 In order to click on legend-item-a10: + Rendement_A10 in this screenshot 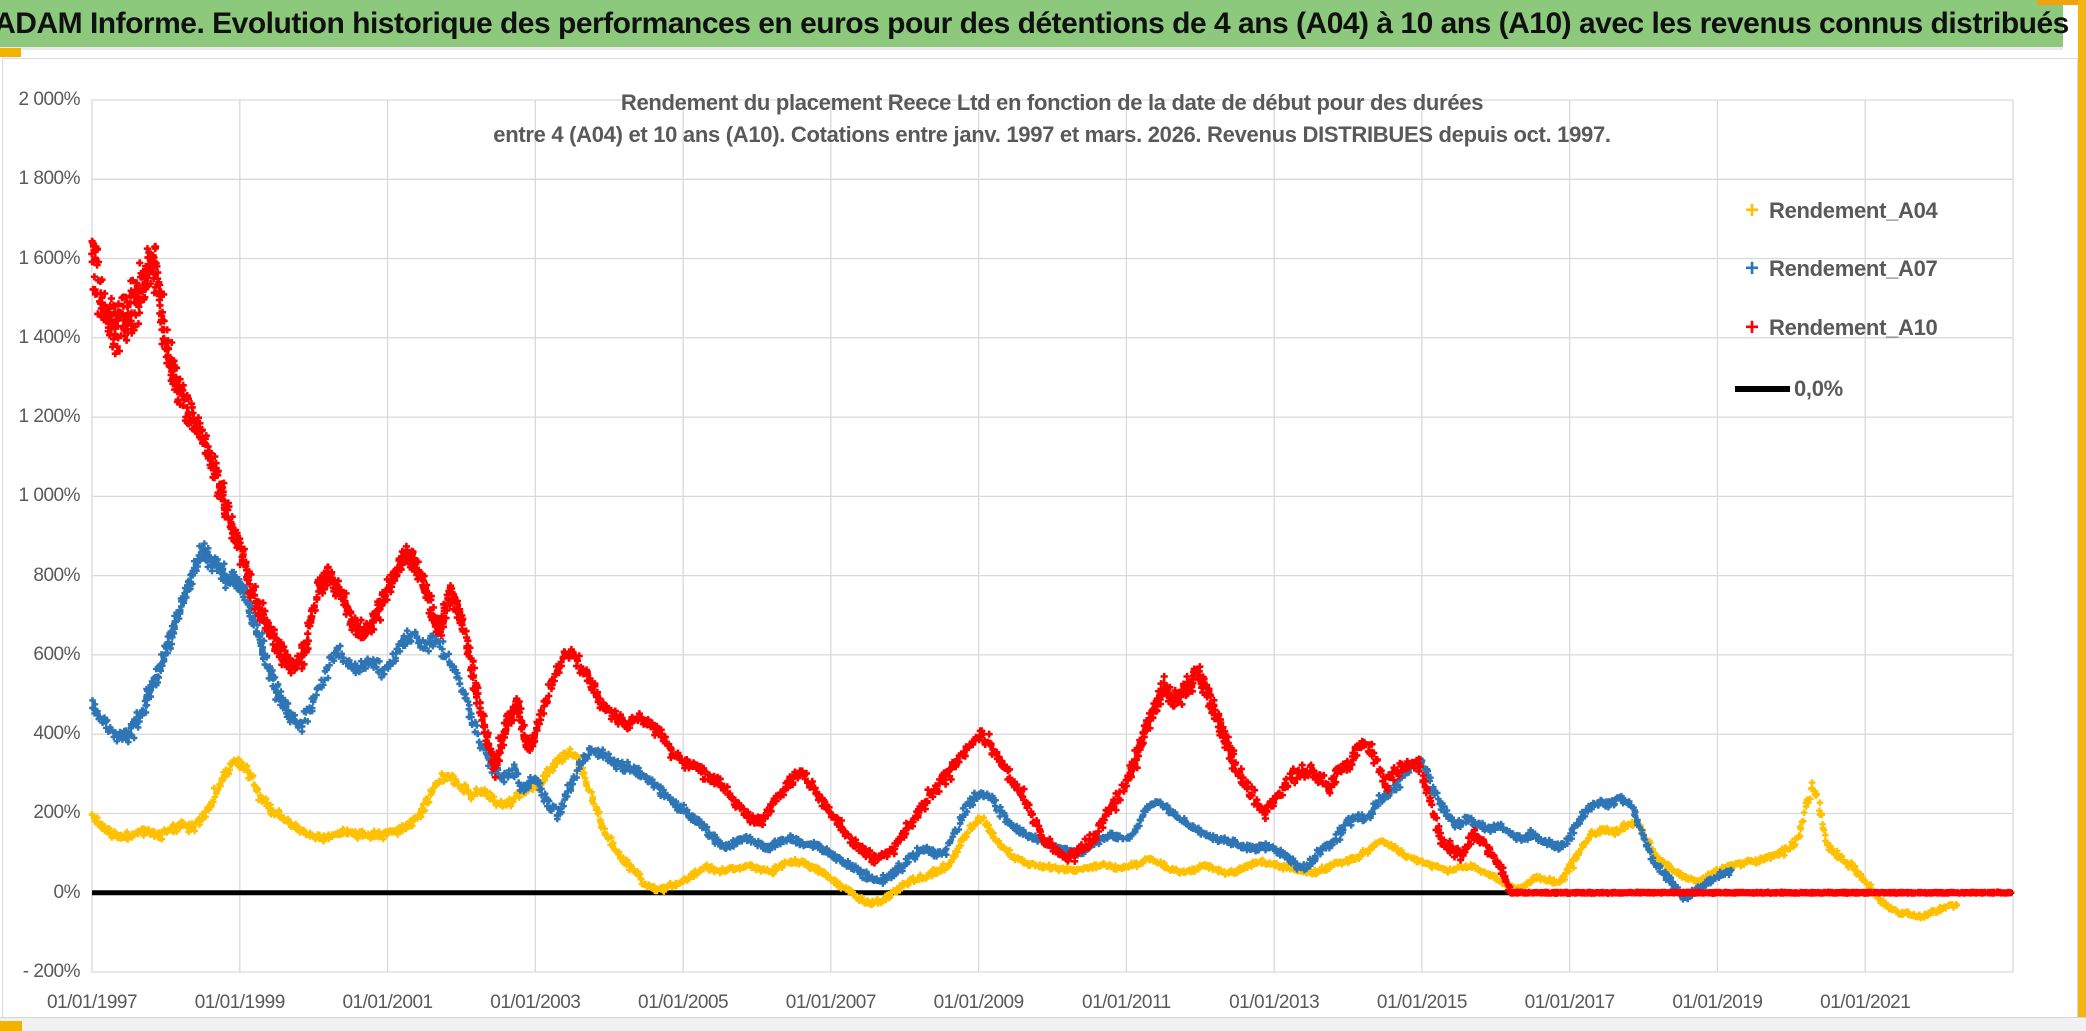, I will do `click(1836, 328)`.